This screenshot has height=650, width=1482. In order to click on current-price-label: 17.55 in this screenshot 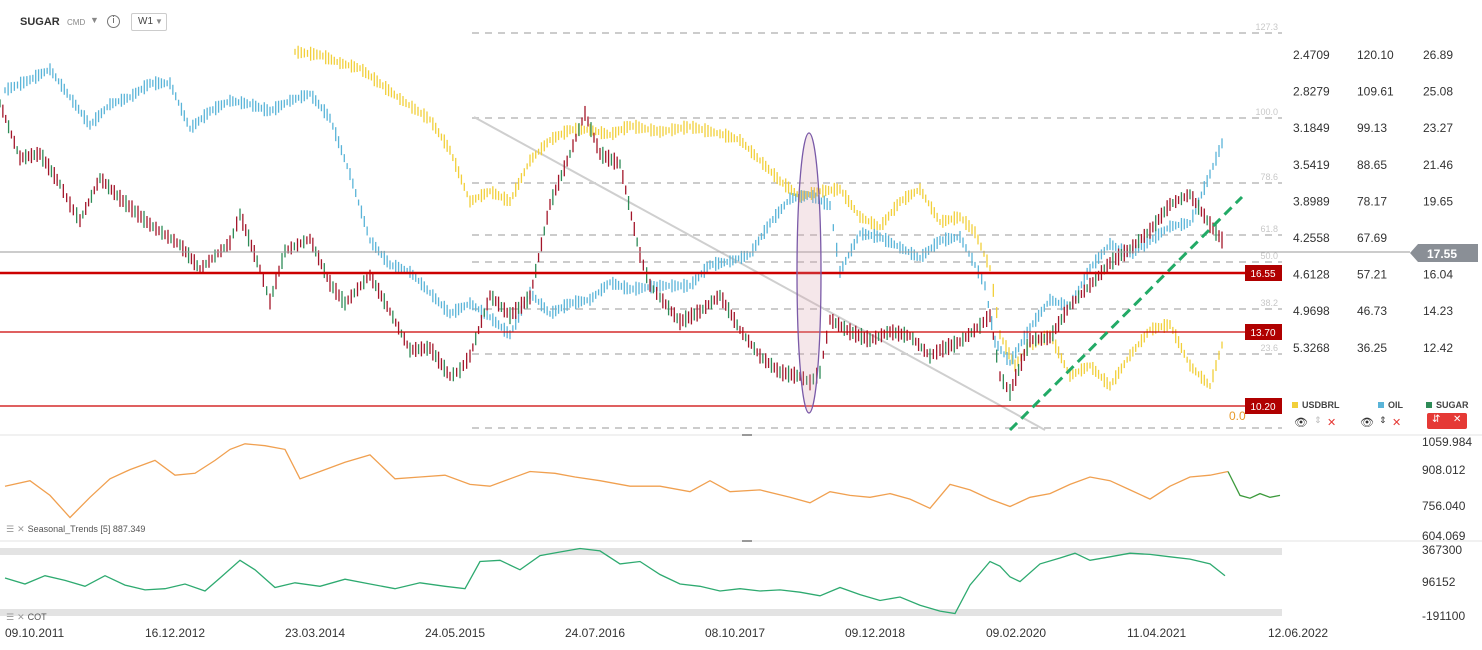, I will do `click(1442, 254)`.